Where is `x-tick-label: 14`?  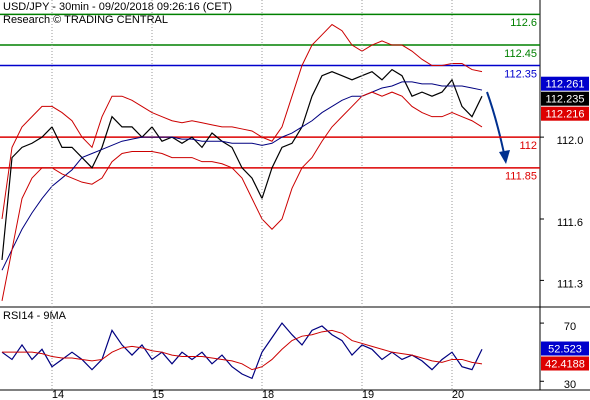 x-tick-label: 14 is located at coordinates (58, 394).